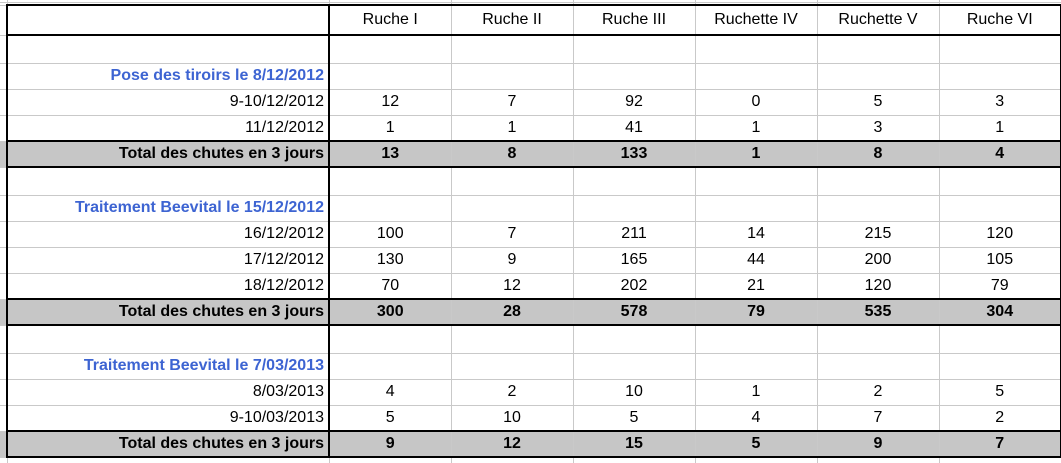 The image size is (1061, 463). I want to click on date-label-cell: 16/12/2012, so click(168, 234).